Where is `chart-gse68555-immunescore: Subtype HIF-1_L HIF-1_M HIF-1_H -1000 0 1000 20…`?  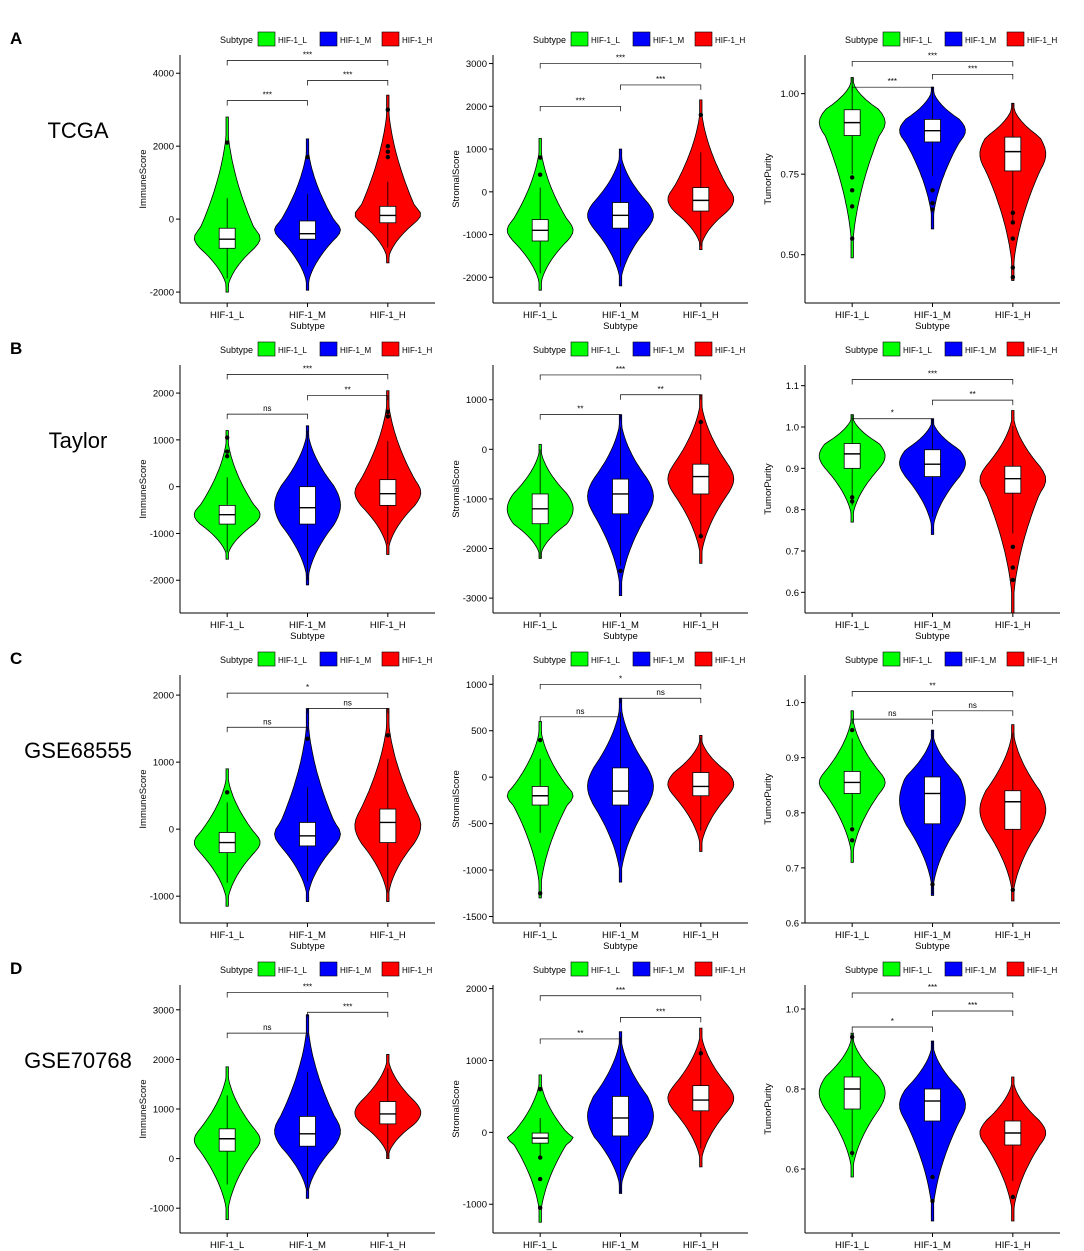 chart-gse68555-immunescore: Subtype HIF-1_L HIF-1_M HIF-1_H -1000 0 1000 20… is located at coordinates (286, 801).